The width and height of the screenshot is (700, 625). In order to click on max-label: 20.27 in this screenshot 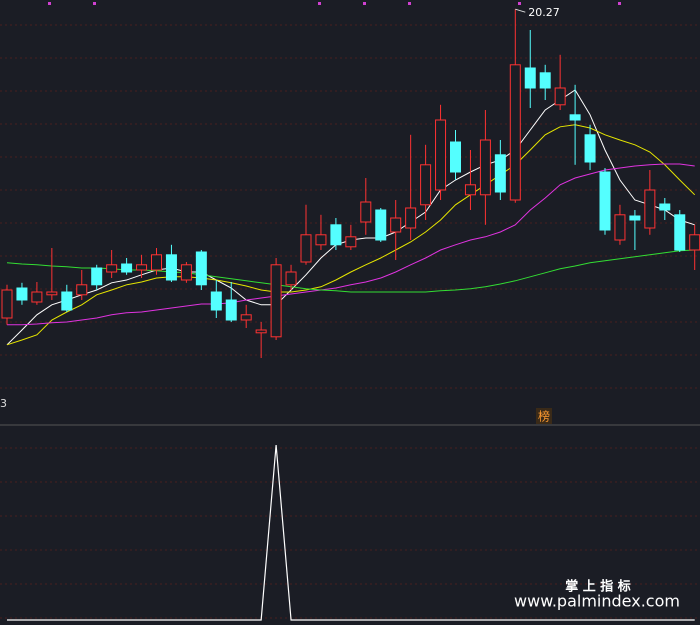, I will do `click(544, 12)`.